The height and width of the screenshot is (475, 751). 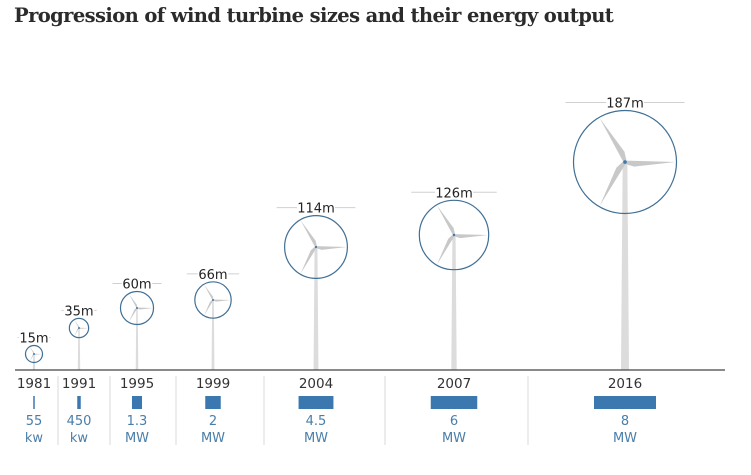 I want to click on output-bar-2004, so click(x=316, y=402).